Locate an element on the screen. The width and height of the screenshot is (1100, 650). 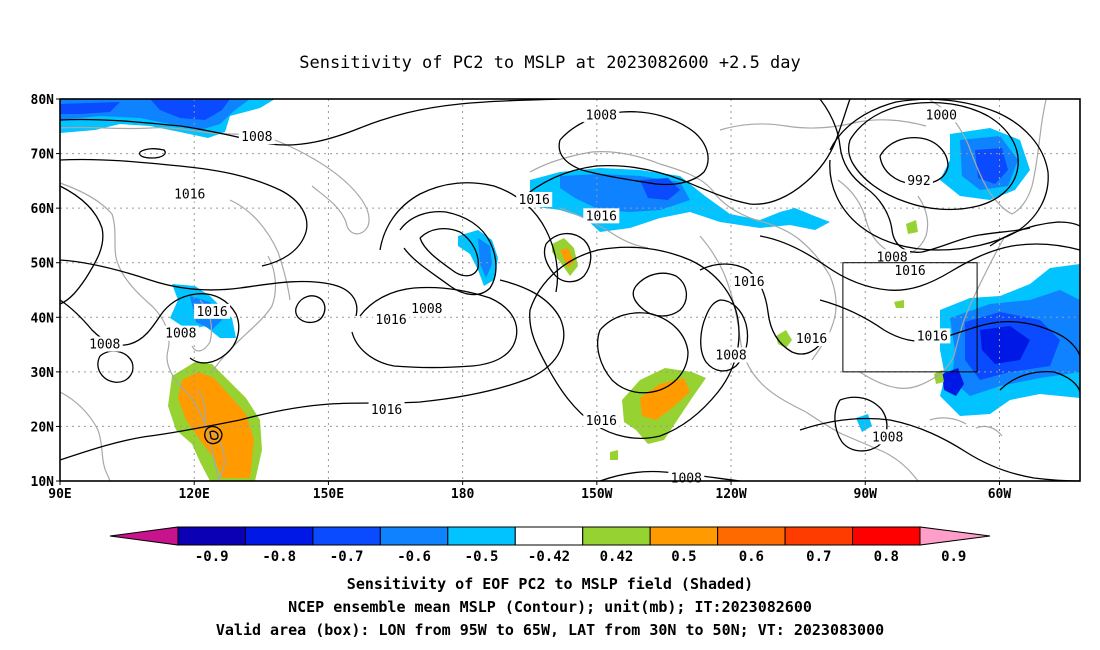
lat-label-4: 40N is located at coordinates (43, 318).